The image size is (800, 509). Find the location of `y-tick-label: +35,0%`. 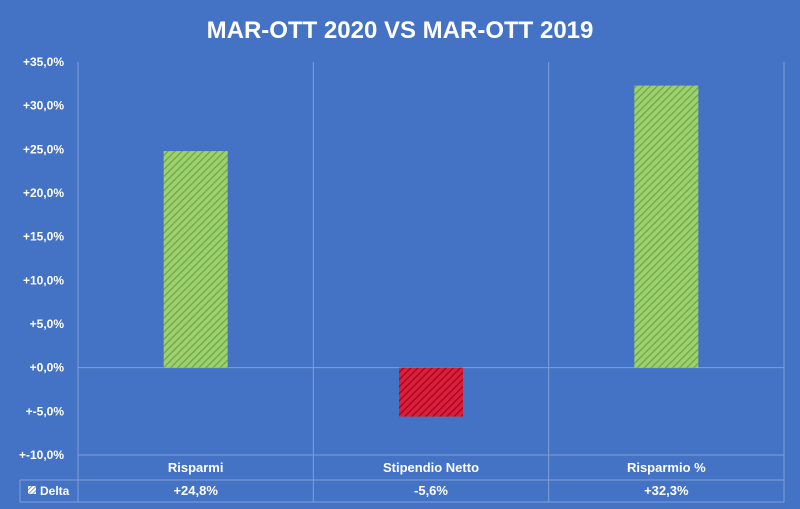

y-tick-label: +35,0% is located at coordinates (43, 62).